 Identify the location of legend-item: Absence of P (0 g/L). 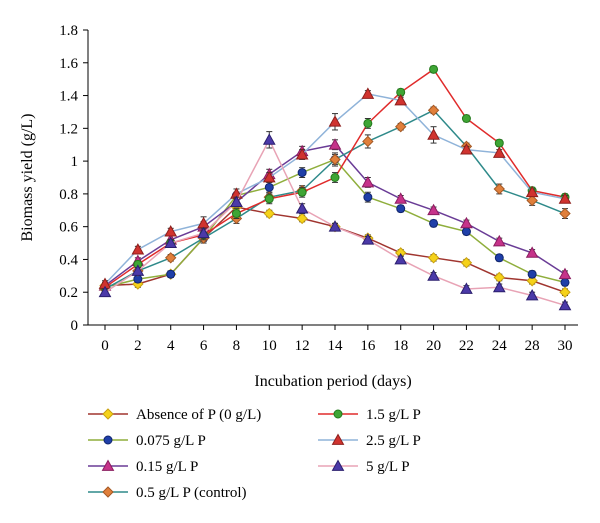
(174, 415).